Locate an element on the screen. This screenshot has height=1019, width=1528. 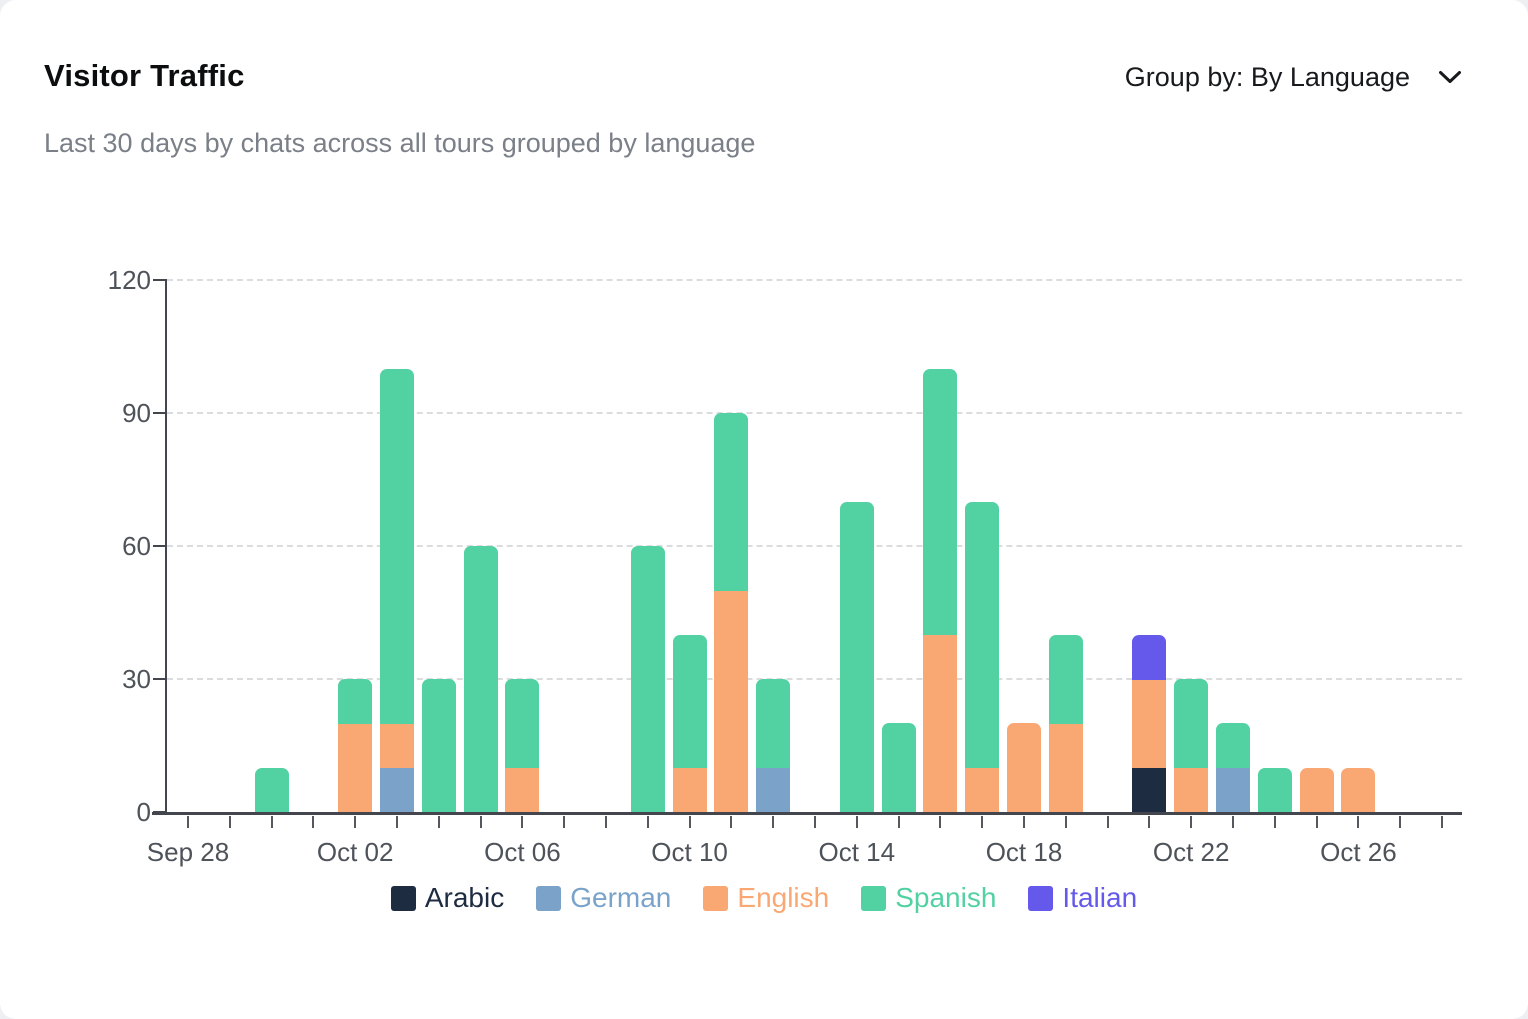
legend-item-arabic: Arabic is located at coordinates (447, 898).